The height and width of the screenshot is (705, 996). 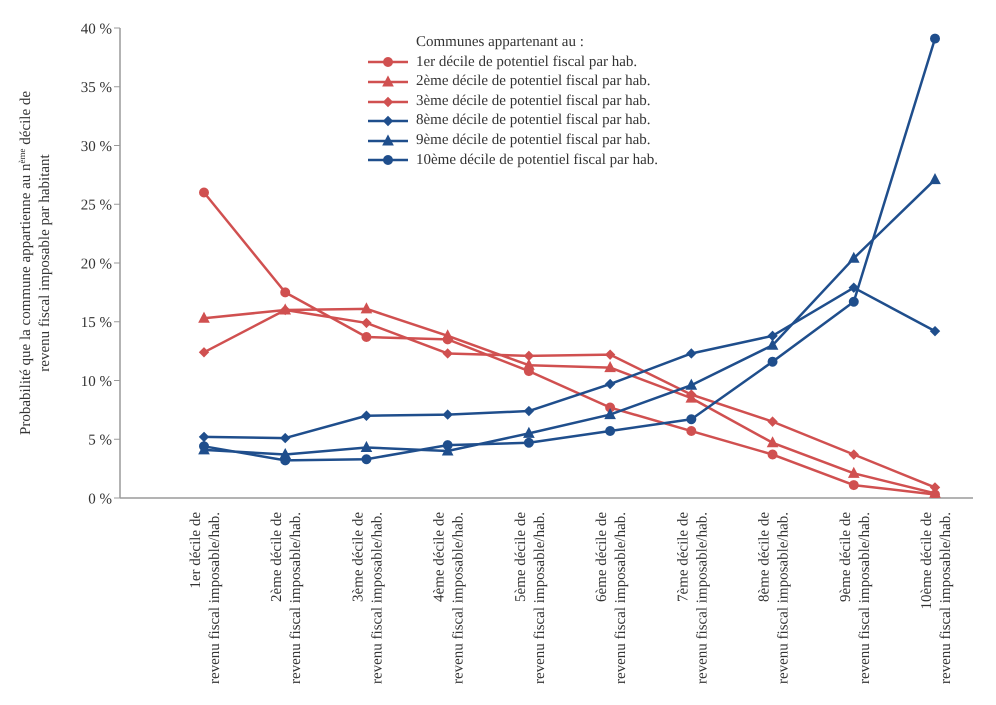 What do you see at coordinates (533, 120) in the screenshot?
I see `legend-label: 8ème décile de potentiel fiscal par hab.` at bounding box center [533, 120].